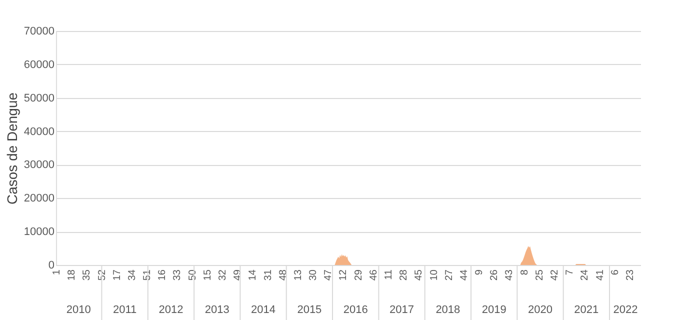 This screenshot has height=320, width=676. What do you see at coordinates (12, 148) in the screenshot?
I see `y-axis-title: Casos de Dengue` at bounding box center [12, 148].